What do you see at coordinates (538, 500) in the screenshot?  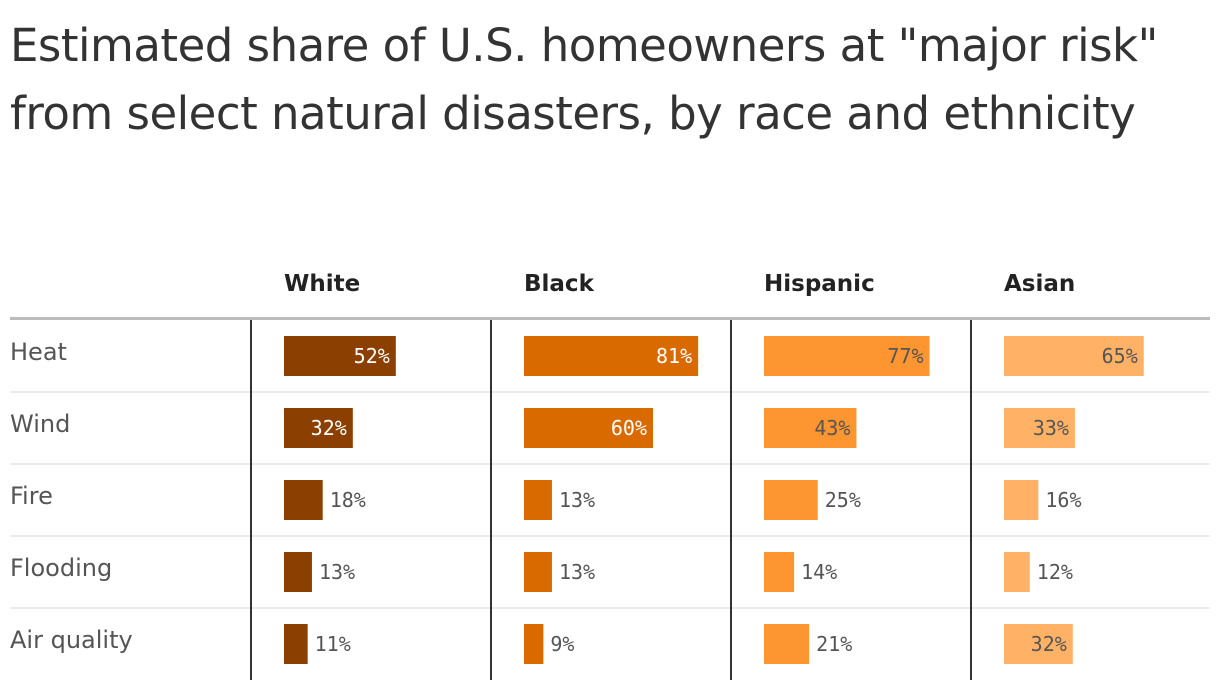 I see `bar-black-fire` at bounding box center [538, 500].